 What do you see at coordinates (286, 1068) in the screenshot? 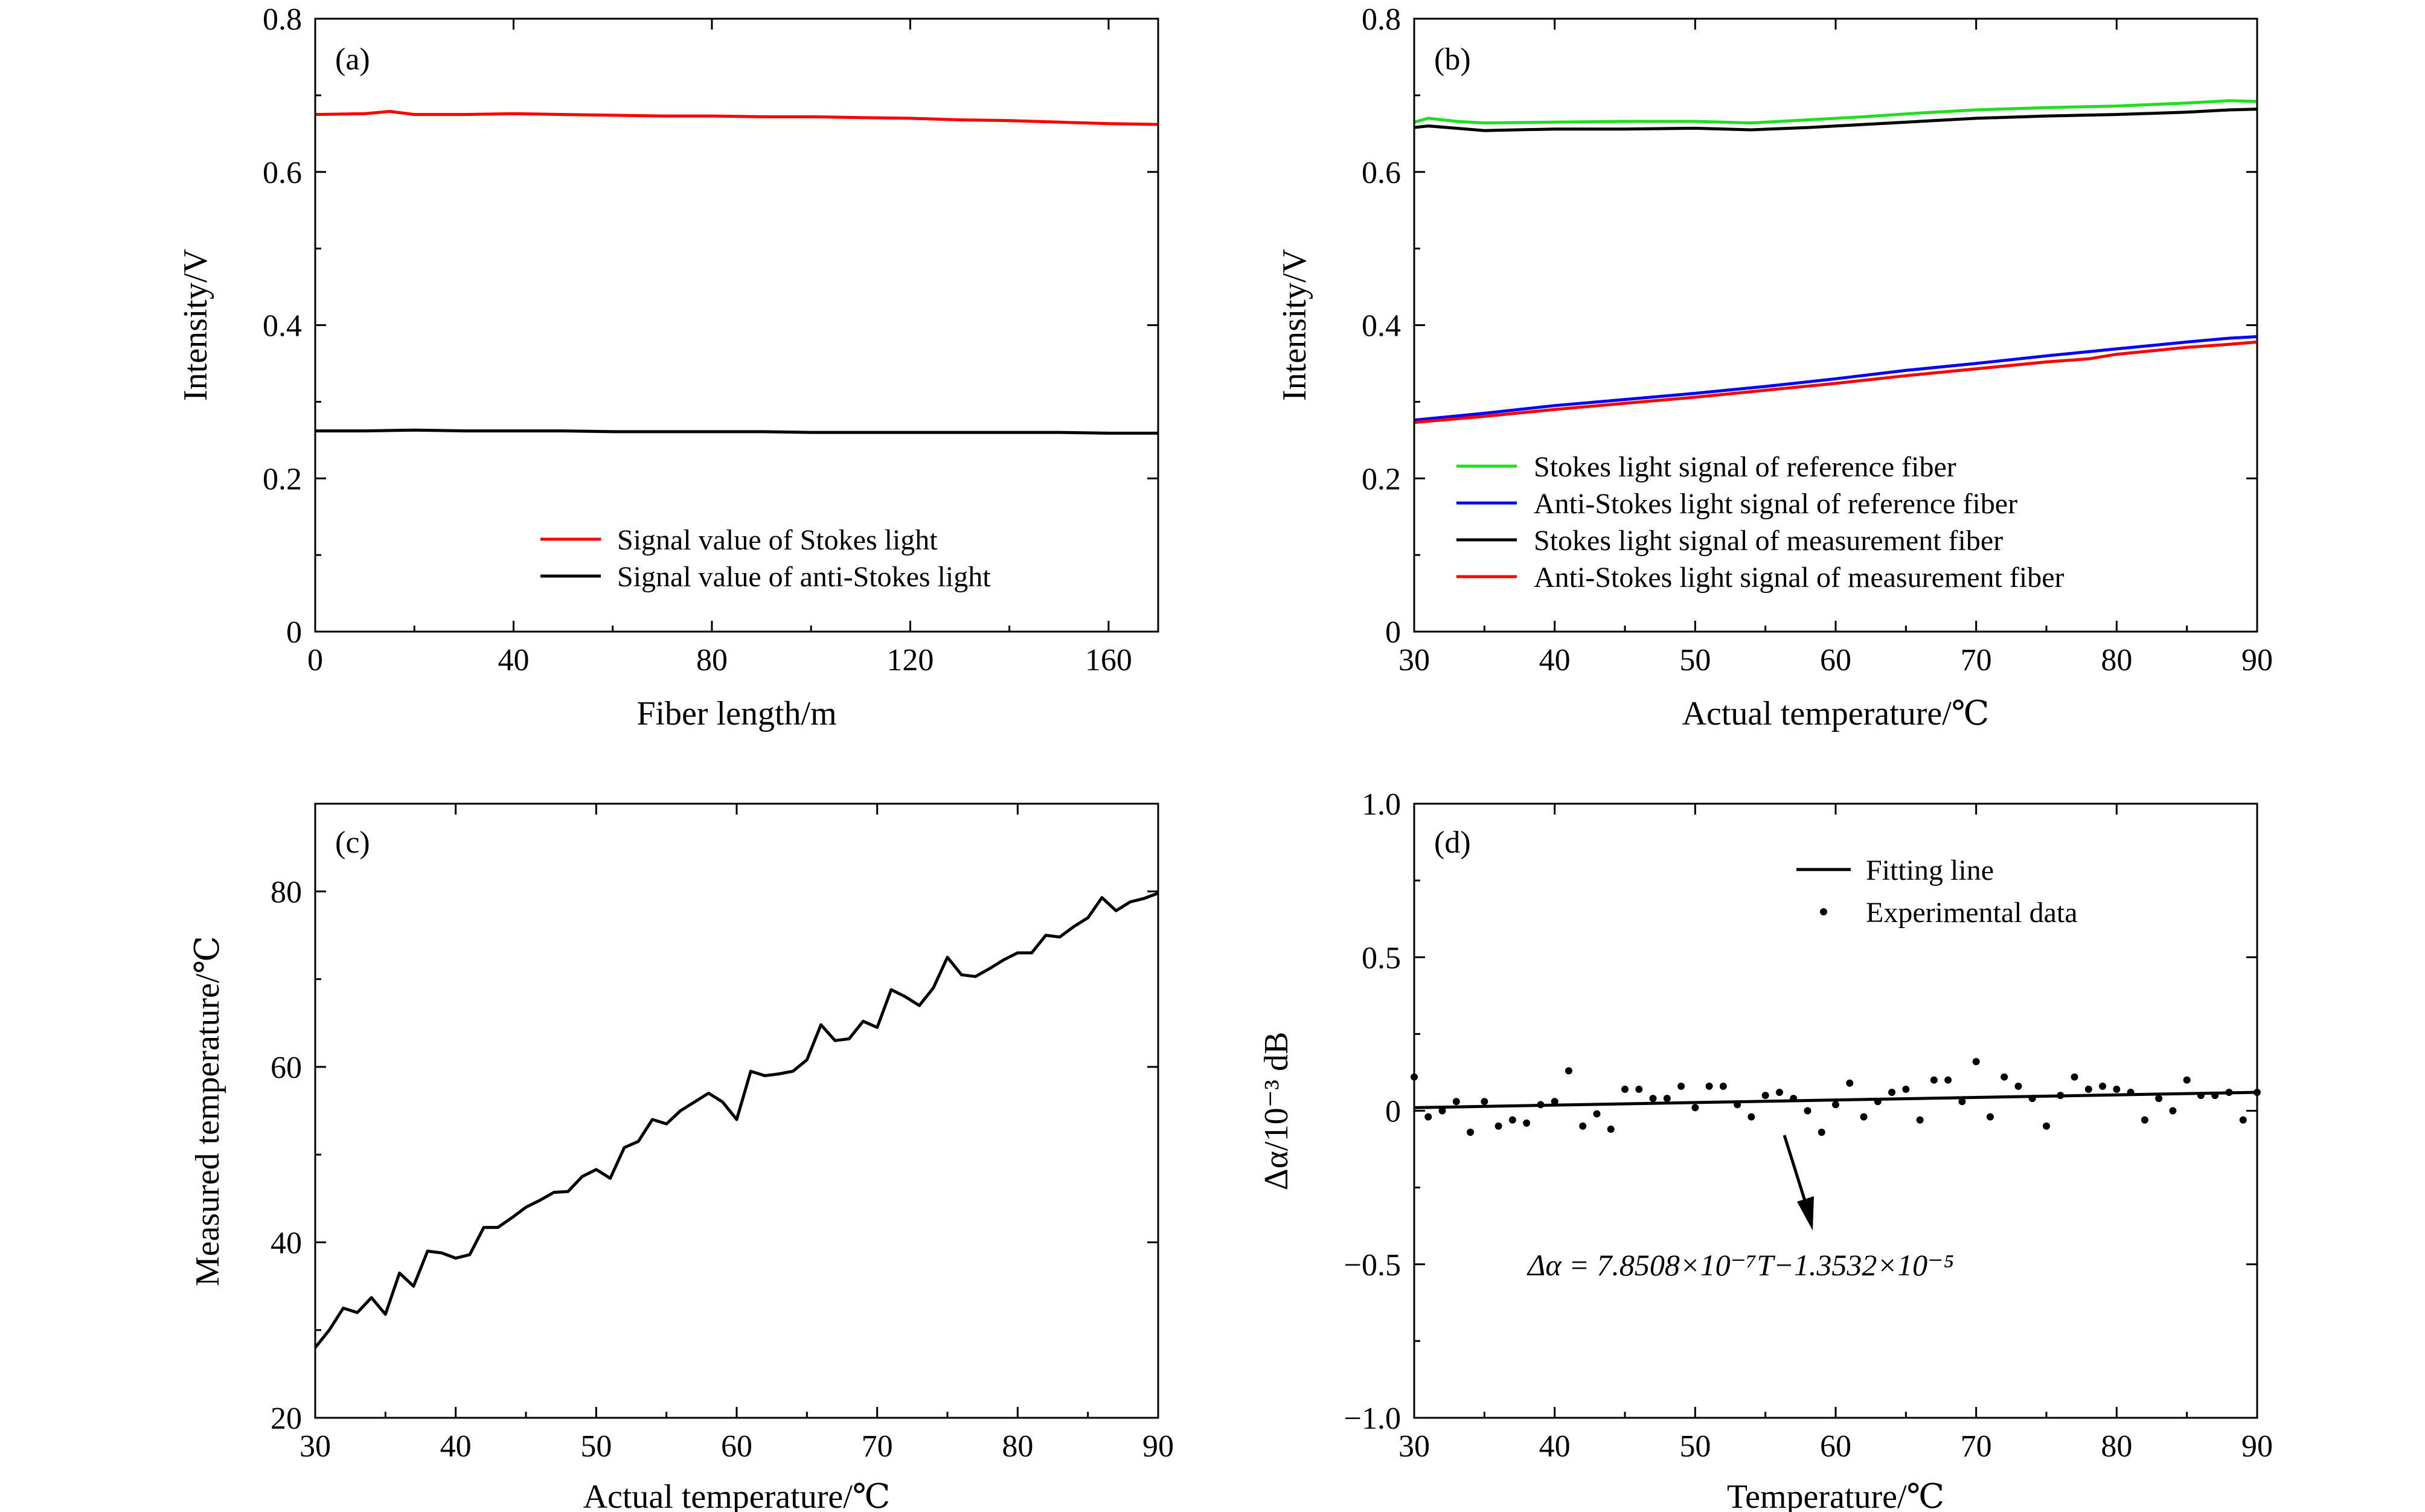
I see `panel-c-ytick-label-2: 60` at bounding box center [286, 1068].